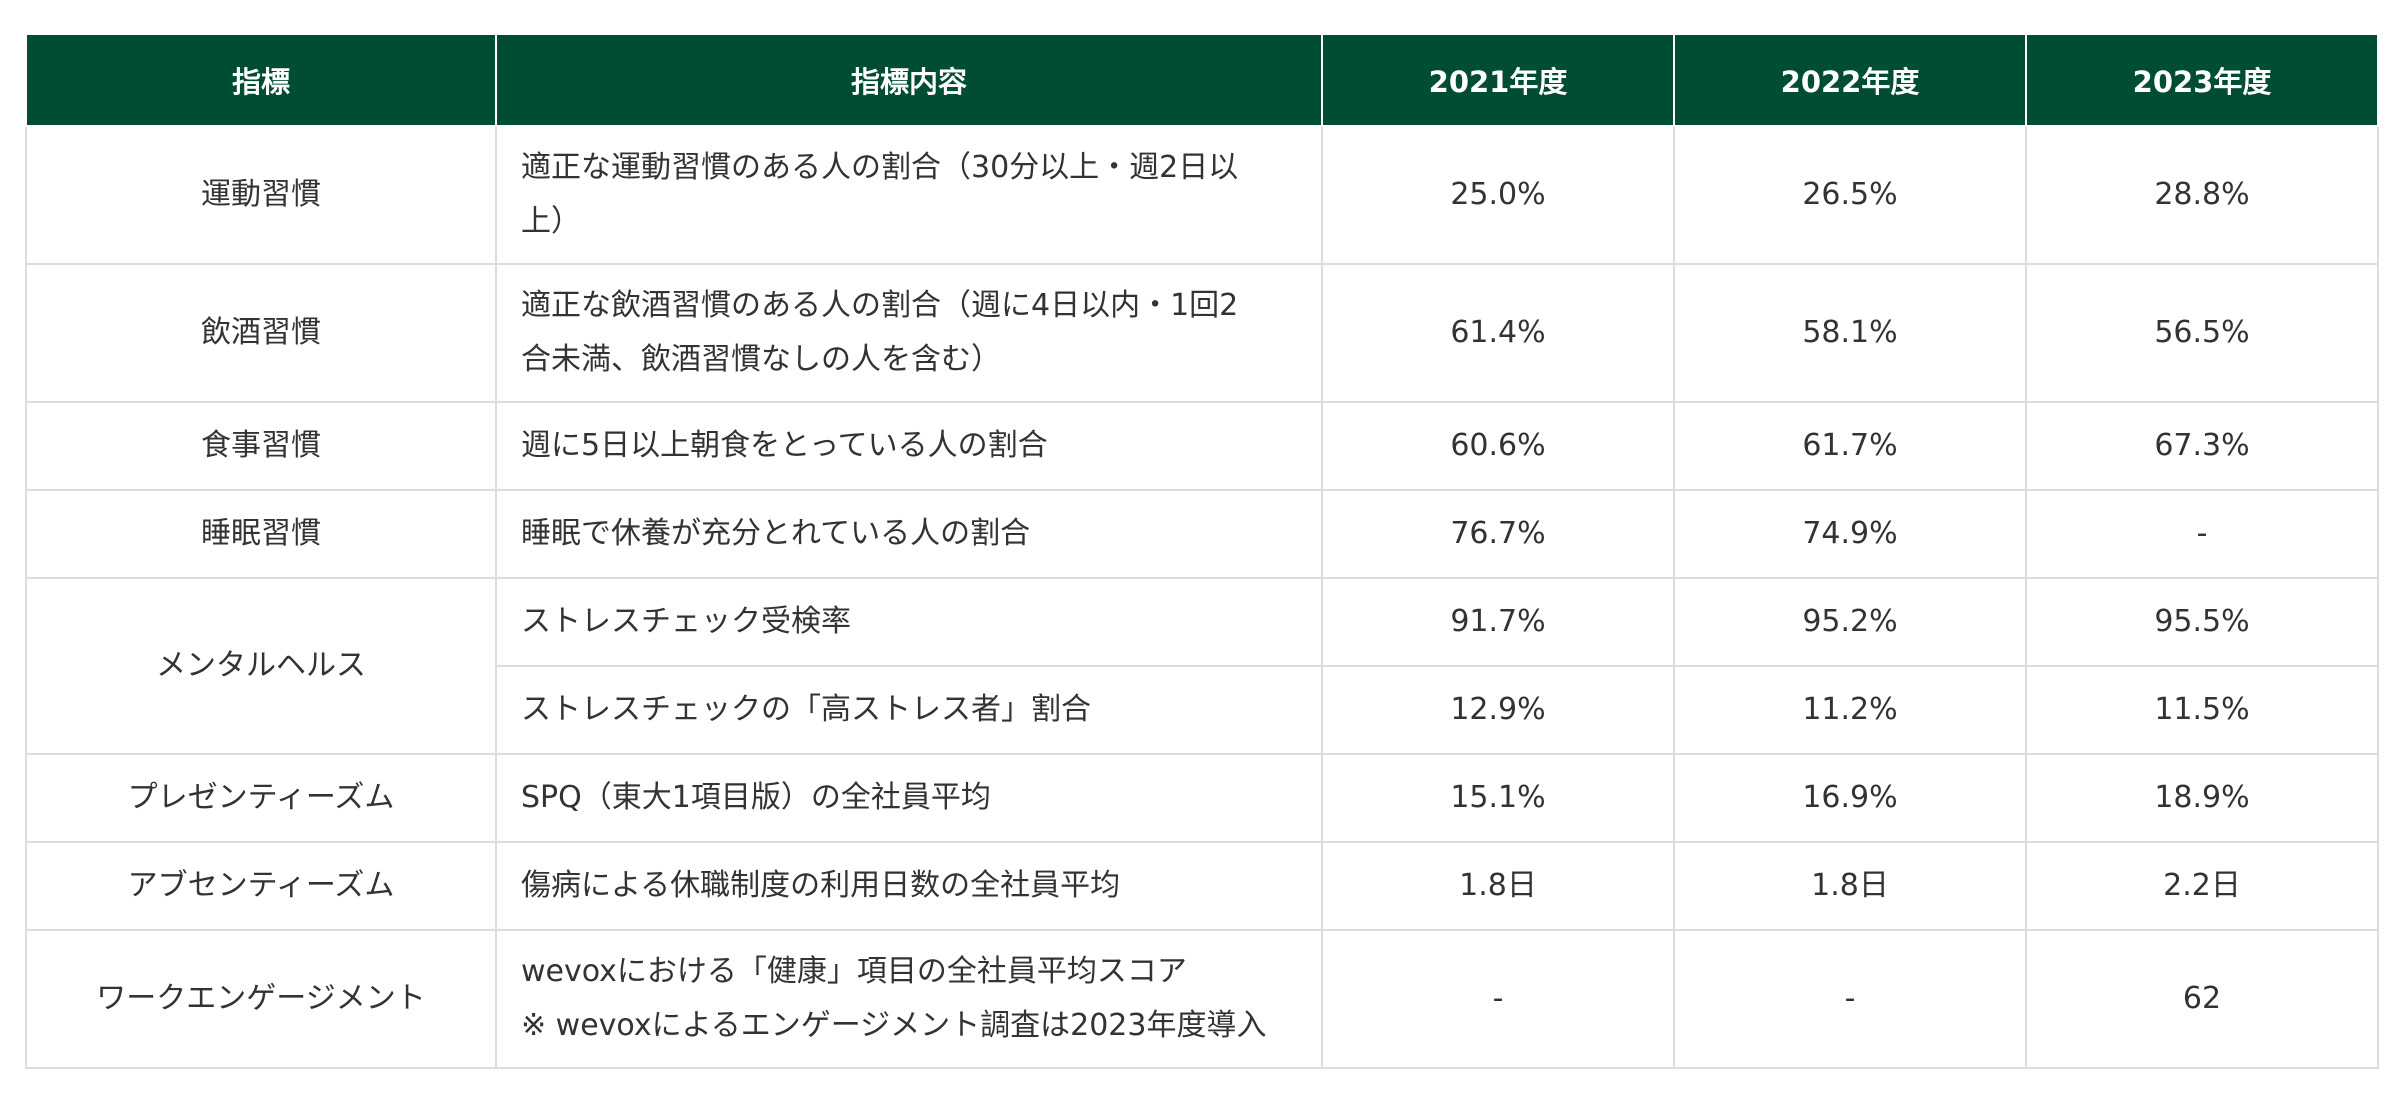  What do you see at coordinates (261, 333) in the screenshot?
I see `indicator-cell: 飲酒習慣` at bounding box center [261, 333].